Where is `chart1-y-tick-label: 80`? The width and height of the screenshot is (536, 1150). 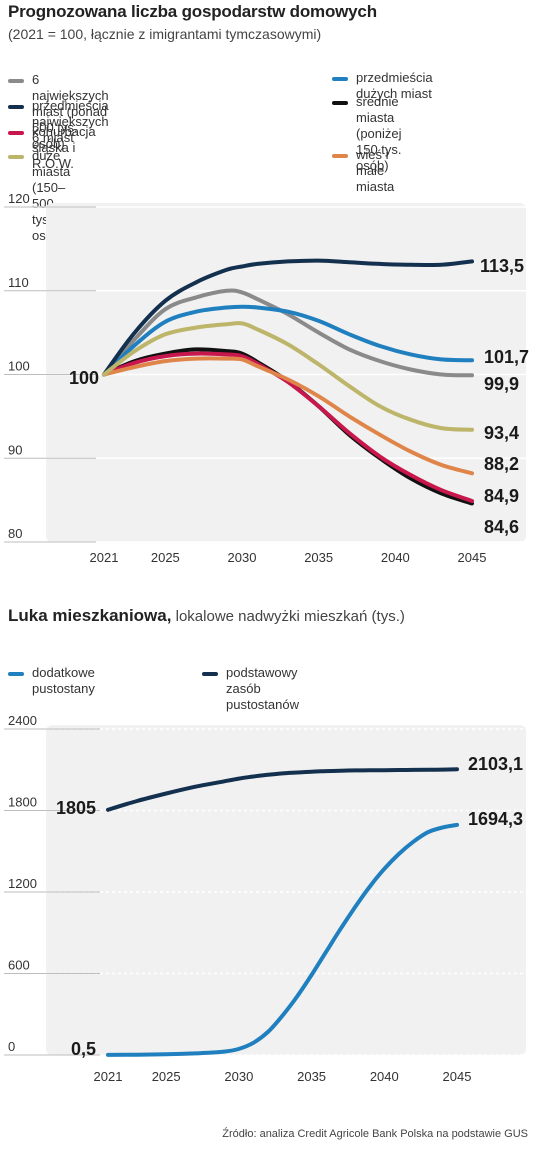
chart1-y-tick-label: 80 is located at coordinates (15, 533).